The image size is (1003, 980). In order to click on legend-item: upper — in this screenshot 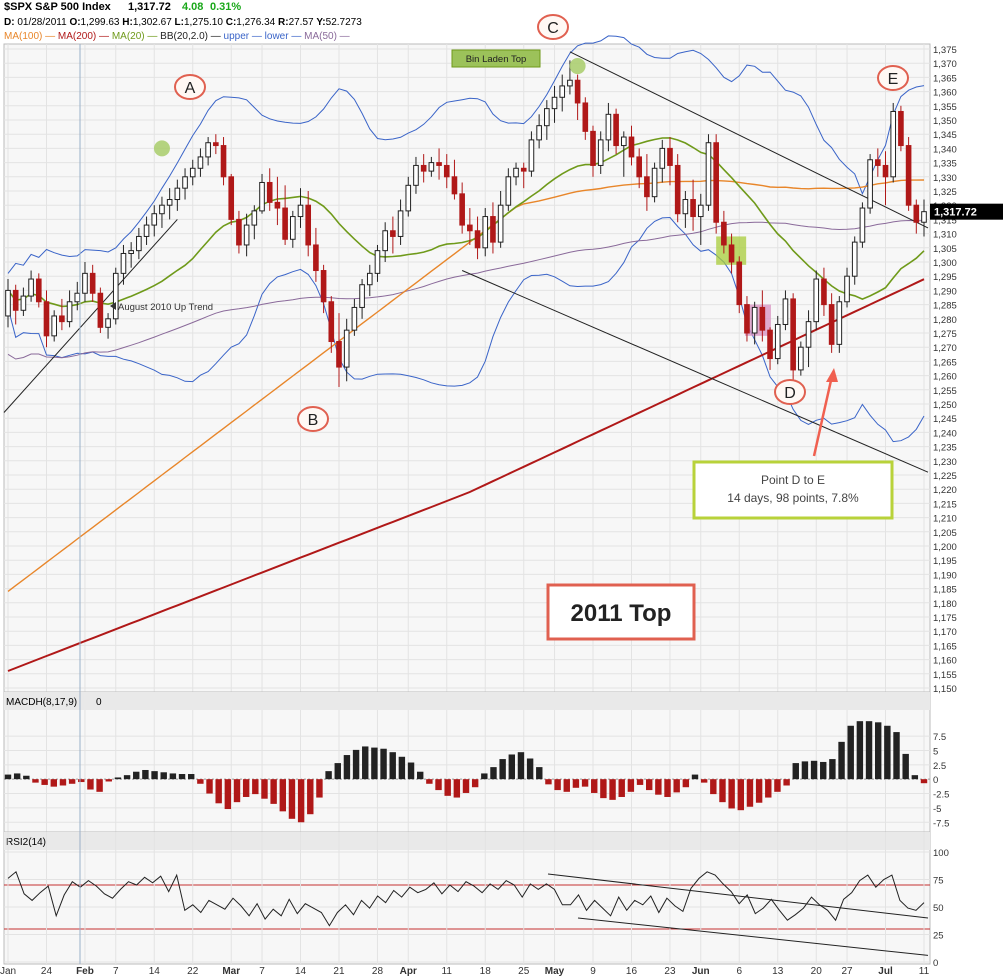, I will do `click(244, 36)`.